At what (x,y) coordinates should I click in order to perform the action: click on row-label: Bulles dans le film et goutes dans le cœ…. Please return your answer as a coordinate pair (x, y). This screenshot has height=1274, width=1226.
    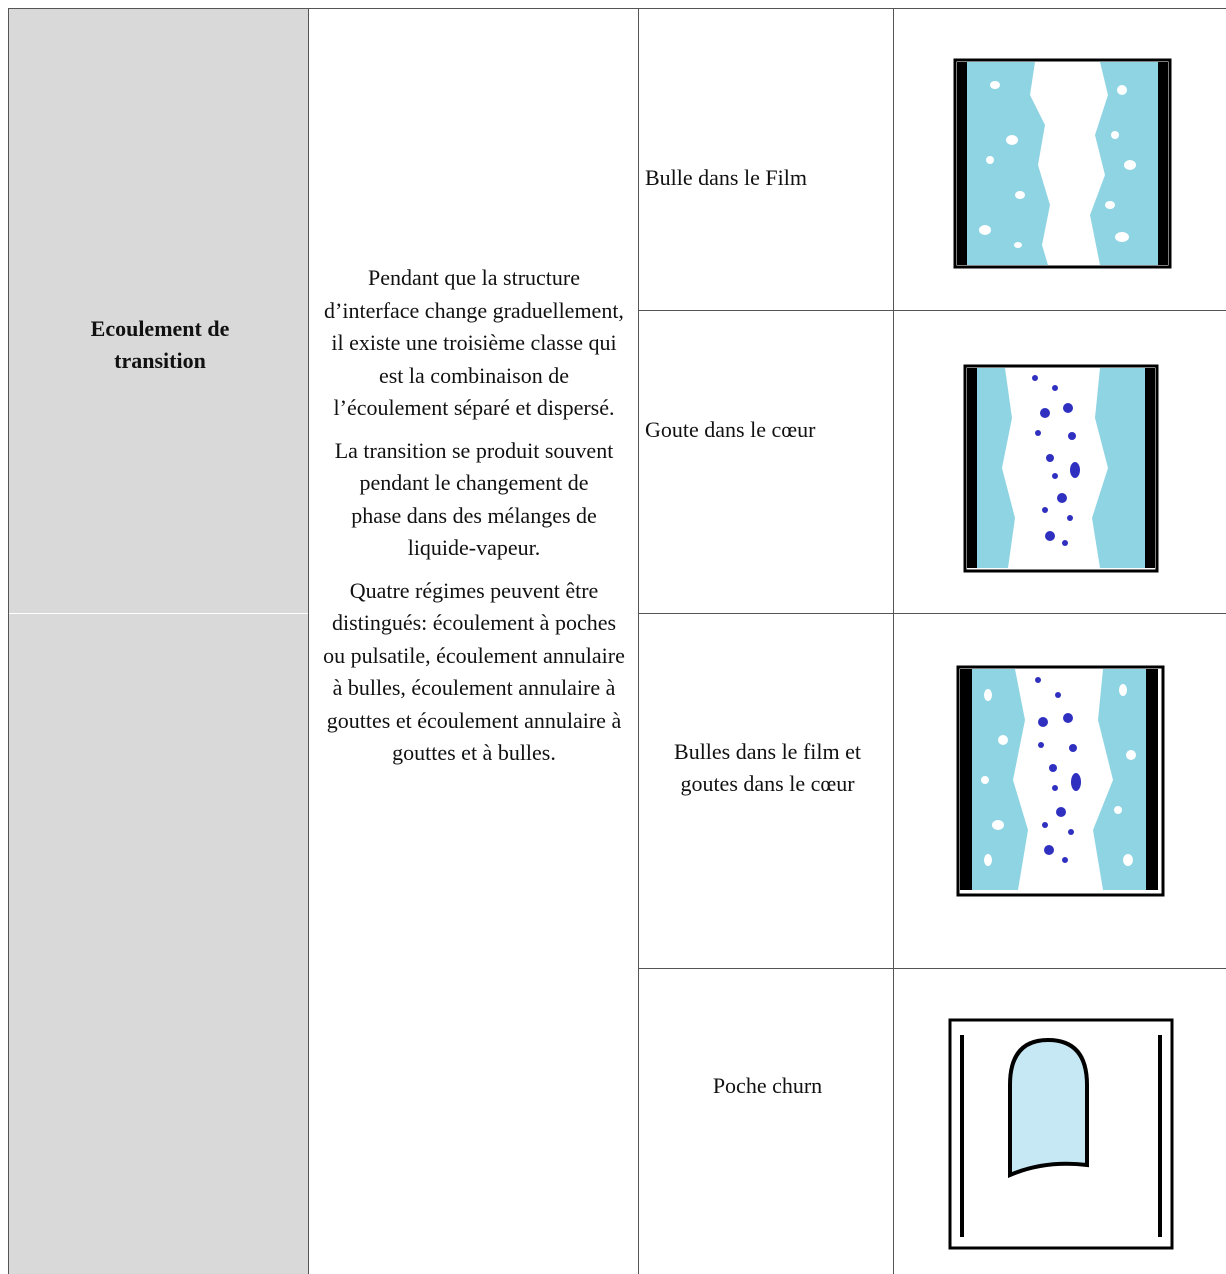
    Looking at the image, I should click on (767, 767).